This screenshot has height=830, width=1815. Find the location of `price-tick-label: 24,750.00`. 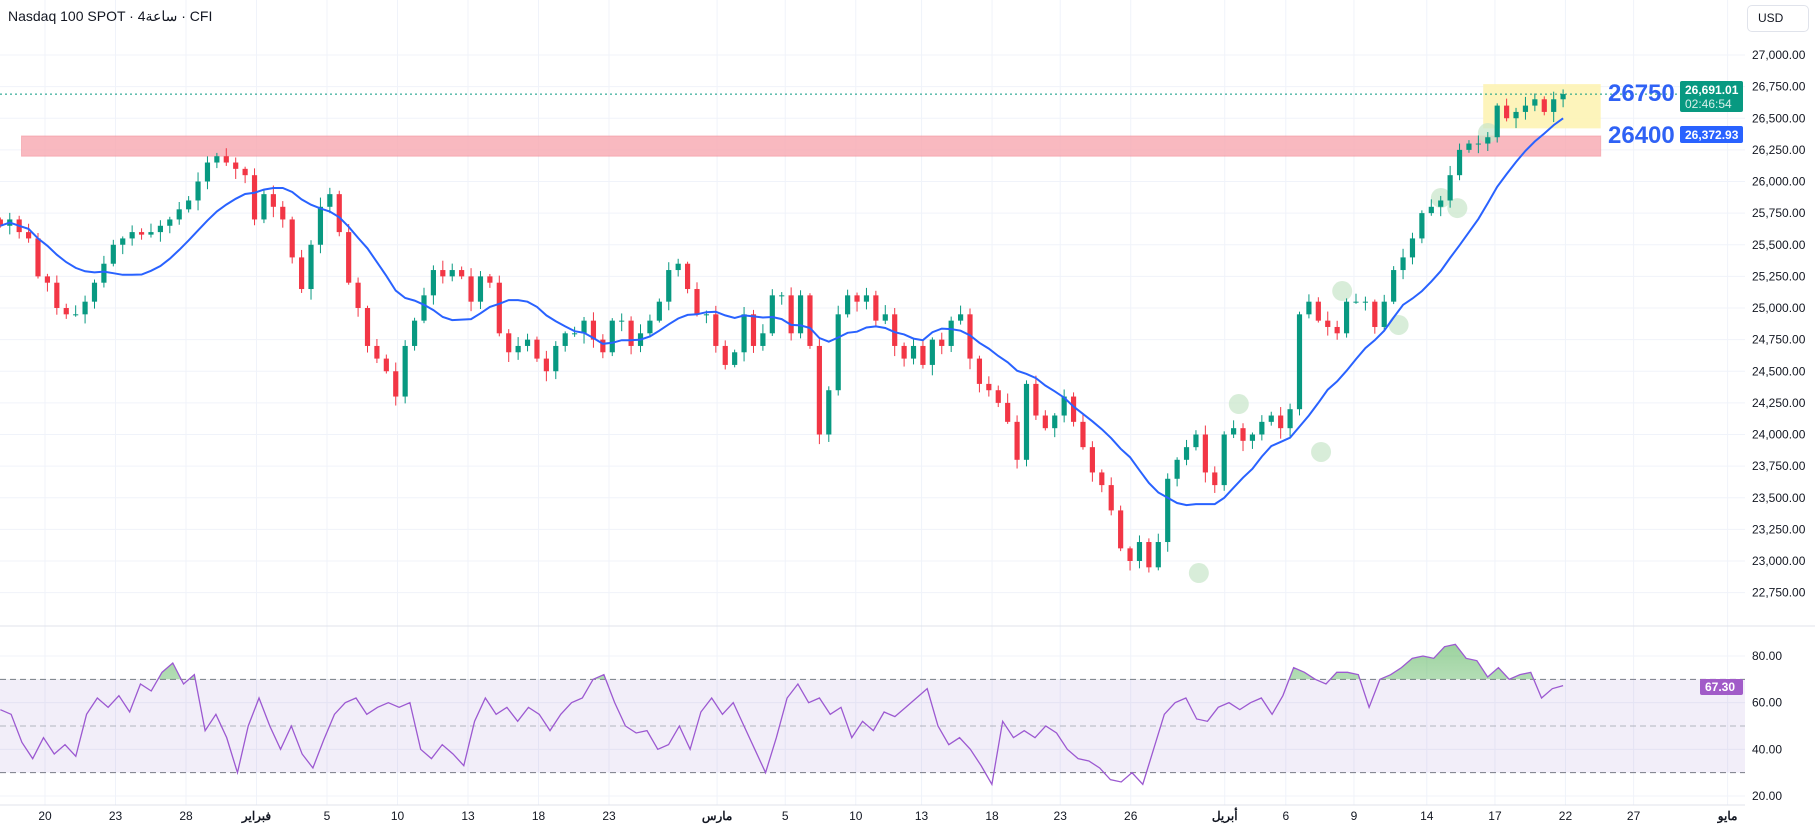

price-tick-label: 24,750.00 is located at coordinates (1779, 340).